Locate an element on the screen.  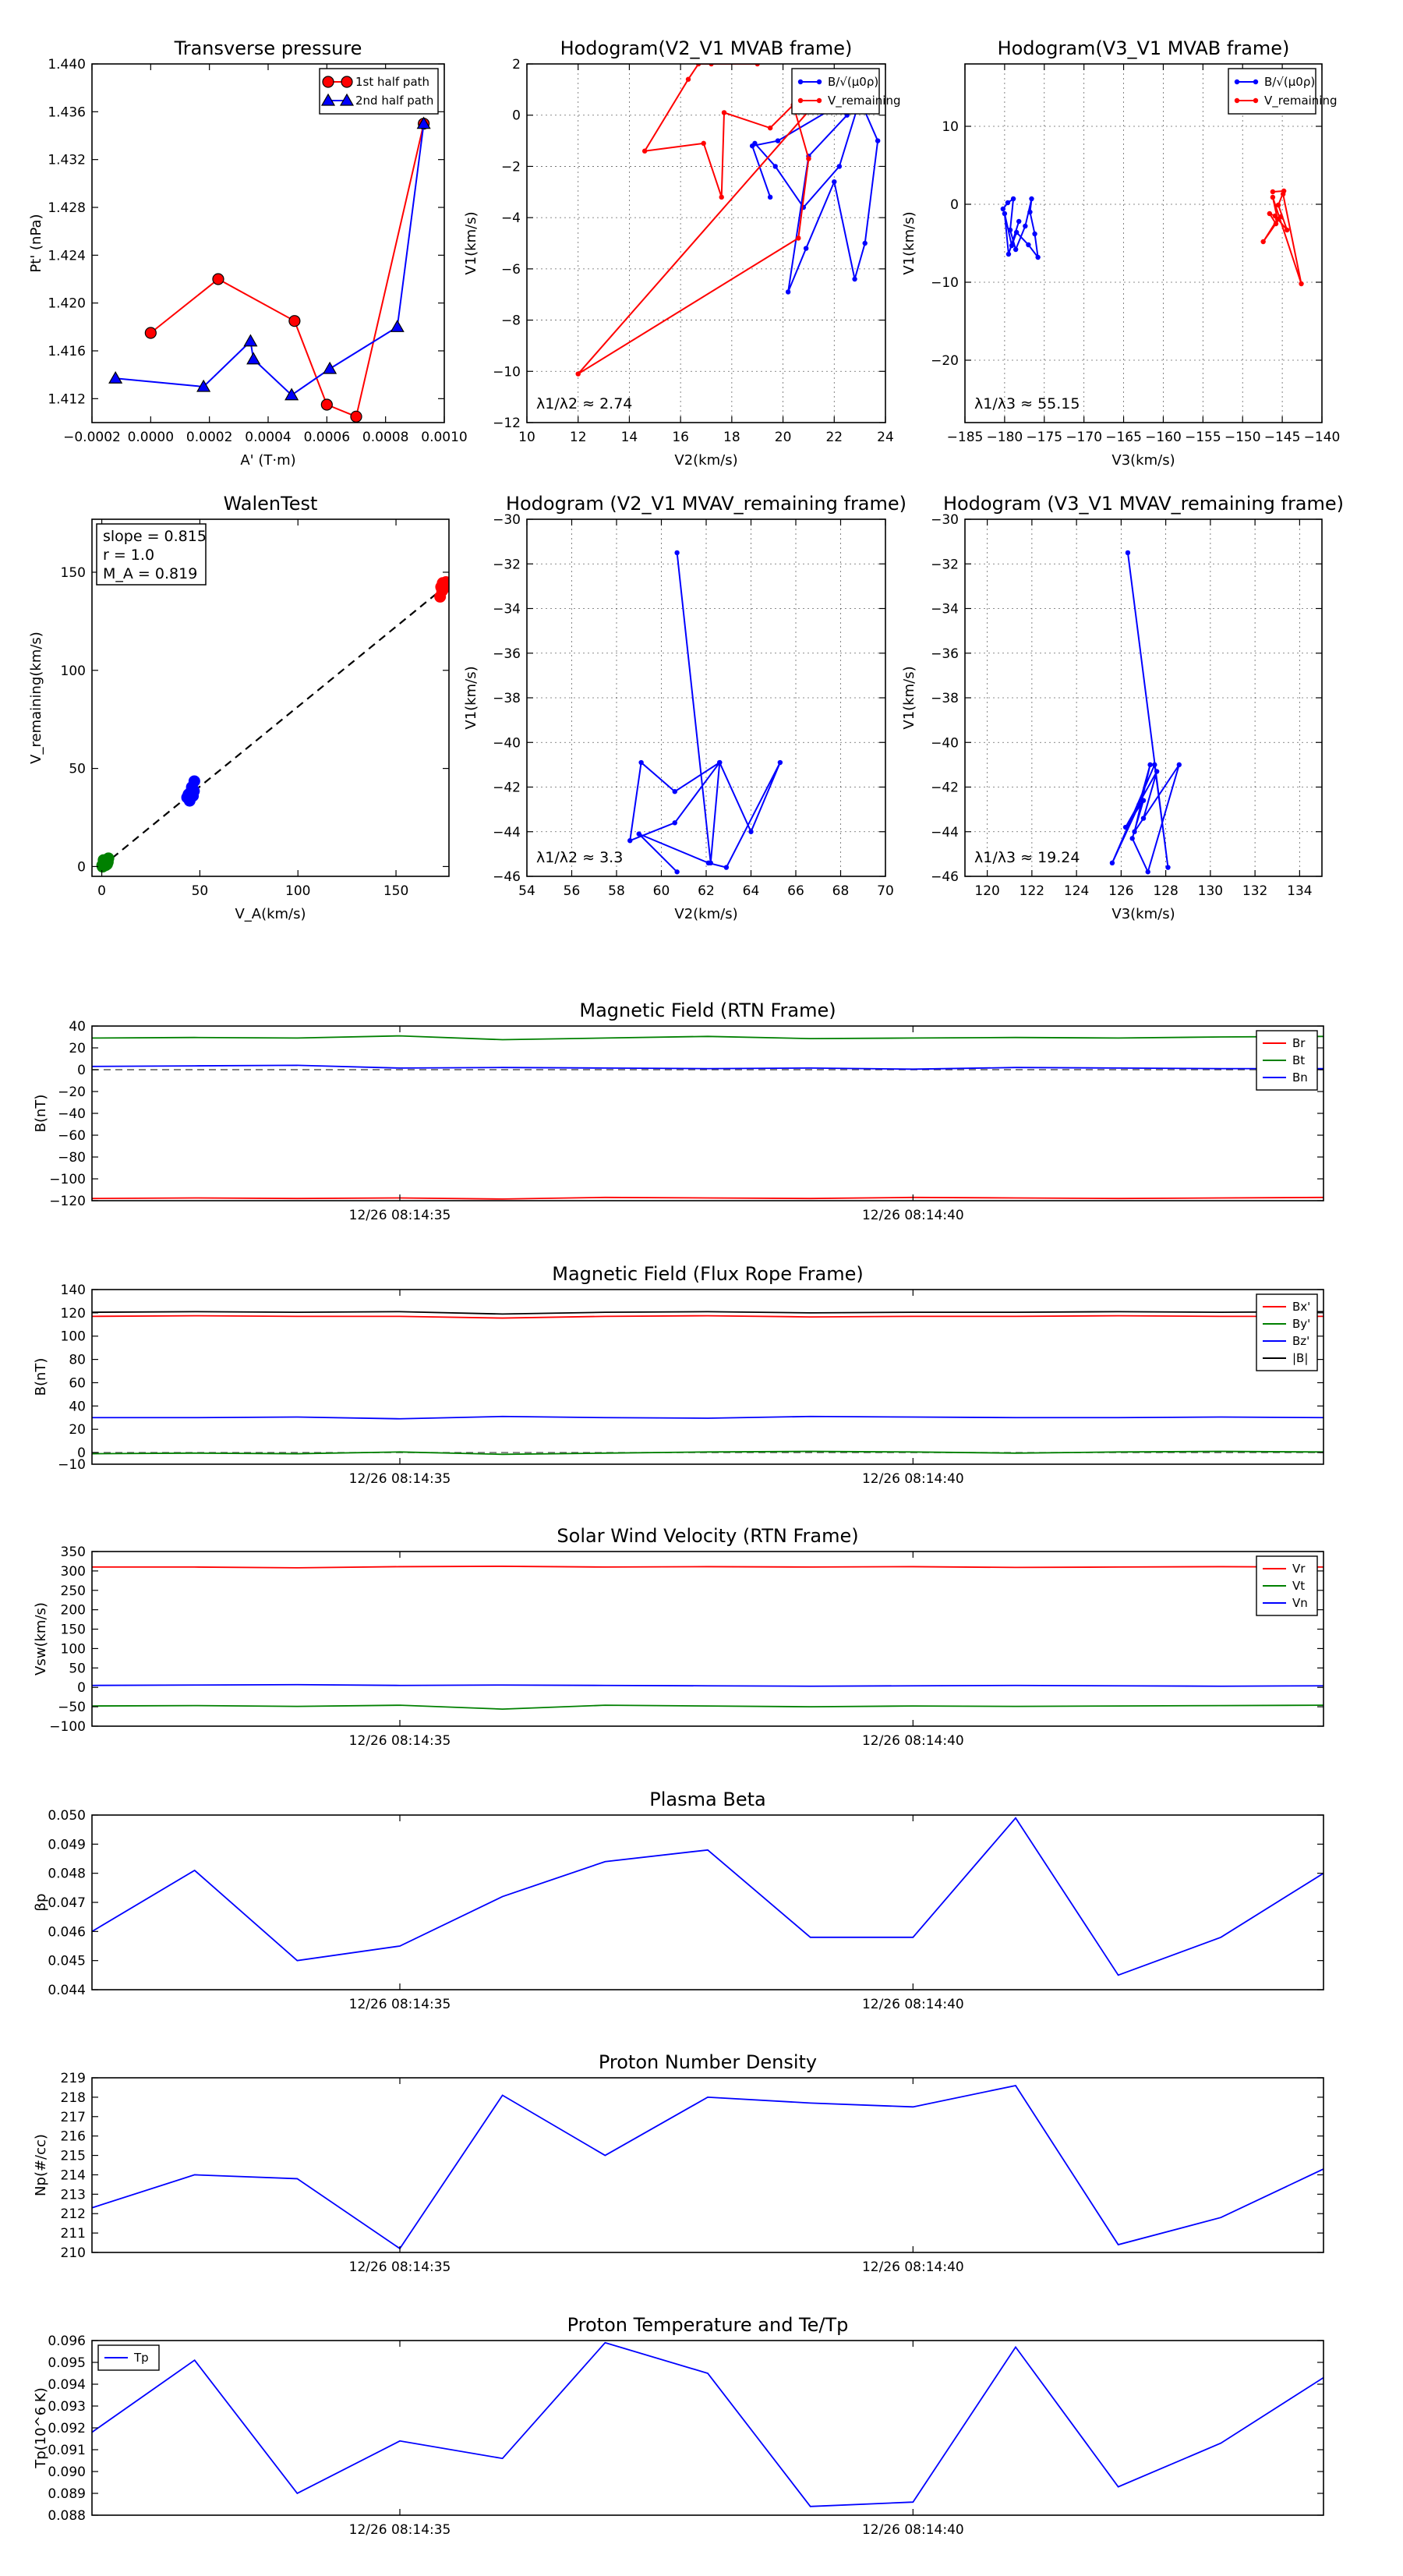
legend-frame is located at coordinates (1287, 1585).